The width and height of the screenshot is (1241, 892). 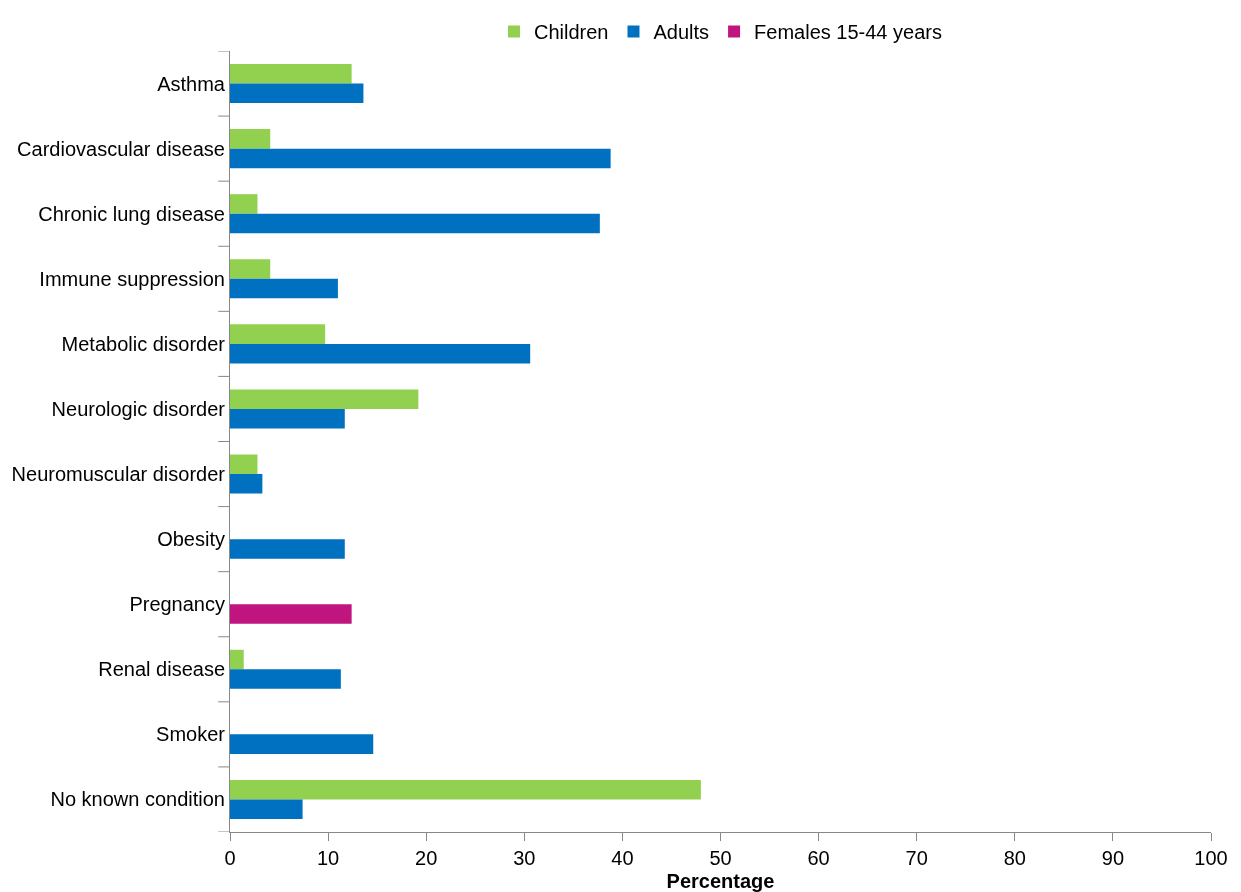 What do you see at coordinates (681, 32) in the screenshot?
I see `legend-label: Adults` at bounding box center [681, 32].